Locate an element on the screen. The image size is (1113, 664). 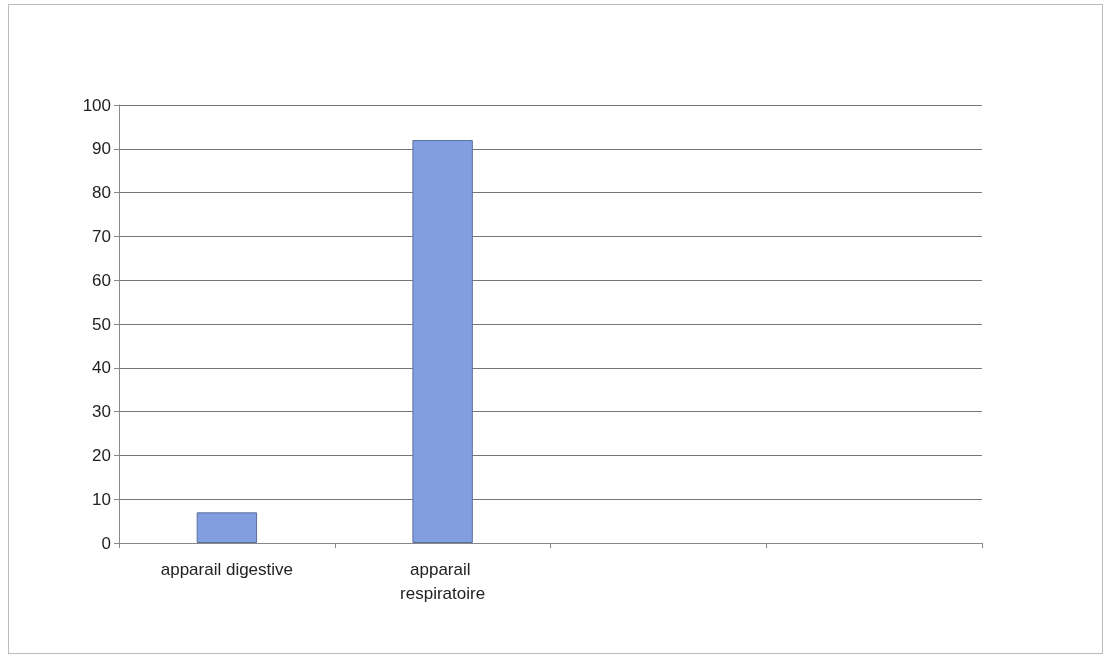
y-tick-label: 50 is located at coordinates (101, 324).